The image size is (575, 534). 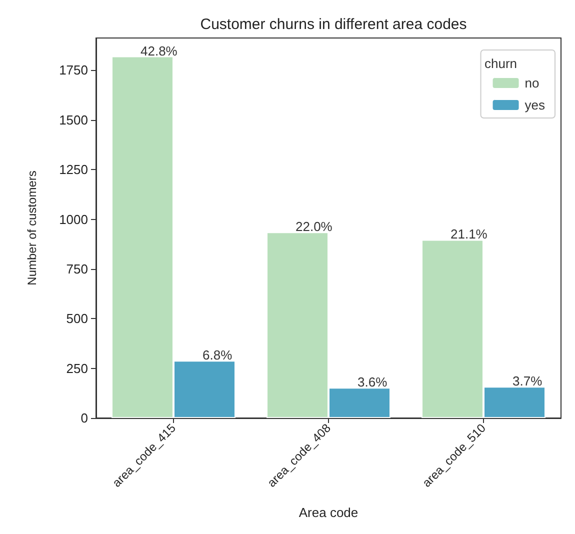 I want to click on annotation: 3.7%, so click(x=527, y=381).